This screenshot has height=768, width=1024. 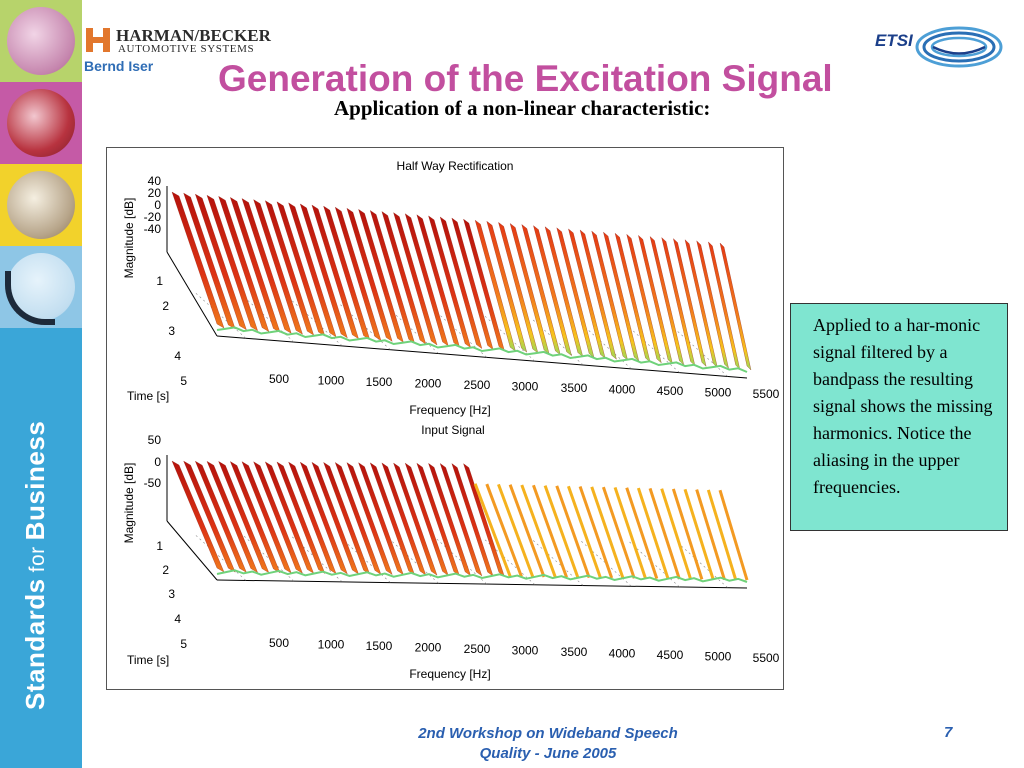 What do you see at coordinates (186, 49) in the screenshot?
I see `logo-subtitle: AUTOMOTIVE SYSTEMS` at bounding box center [186, 49].